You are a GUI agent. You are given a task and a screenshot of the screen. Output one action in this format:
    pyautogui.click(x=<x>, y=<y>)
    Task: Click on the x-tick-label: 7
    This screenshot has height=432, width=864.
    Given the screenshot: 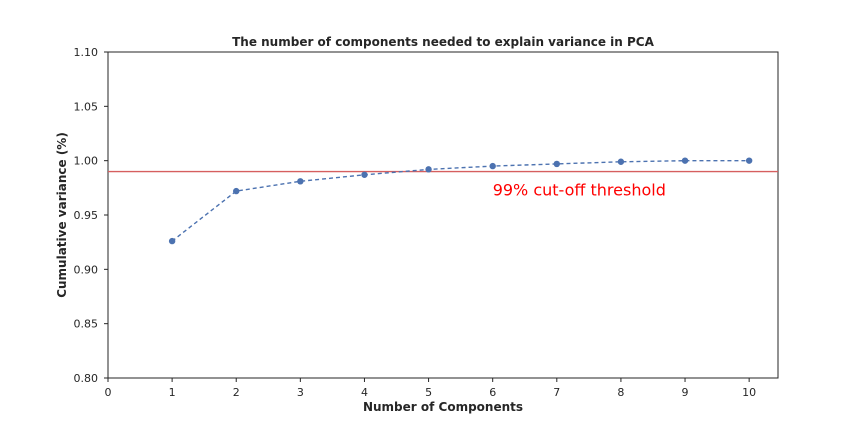 What is the action you would take?
    pyautogui.click(x=556, y=392)
    